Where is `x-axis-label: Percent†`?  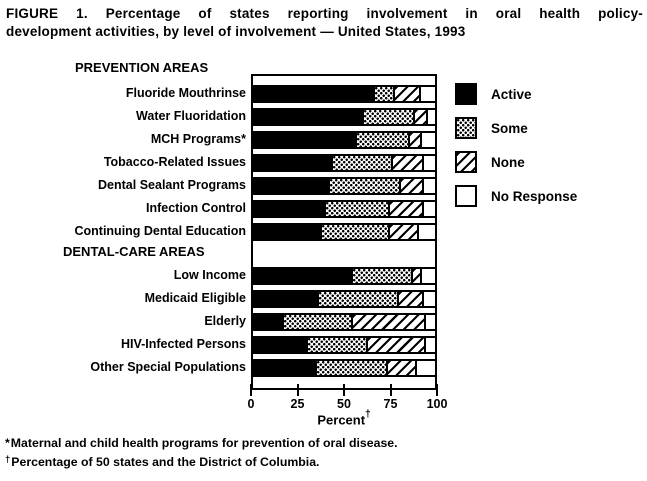
x-axis-label: Percent† is located at coordinates (344, 418).